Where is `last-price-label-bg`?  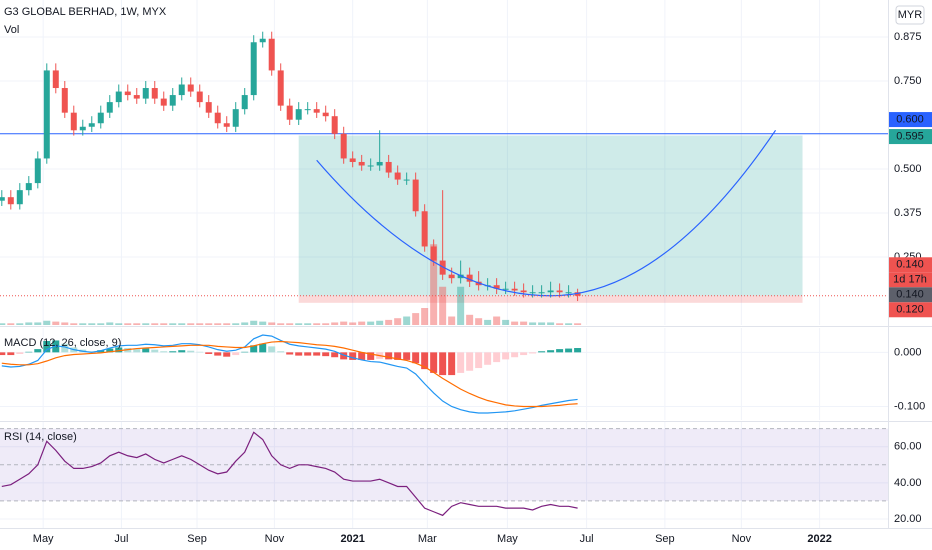 last-price-label-bg is located at coordinates (910, 265).